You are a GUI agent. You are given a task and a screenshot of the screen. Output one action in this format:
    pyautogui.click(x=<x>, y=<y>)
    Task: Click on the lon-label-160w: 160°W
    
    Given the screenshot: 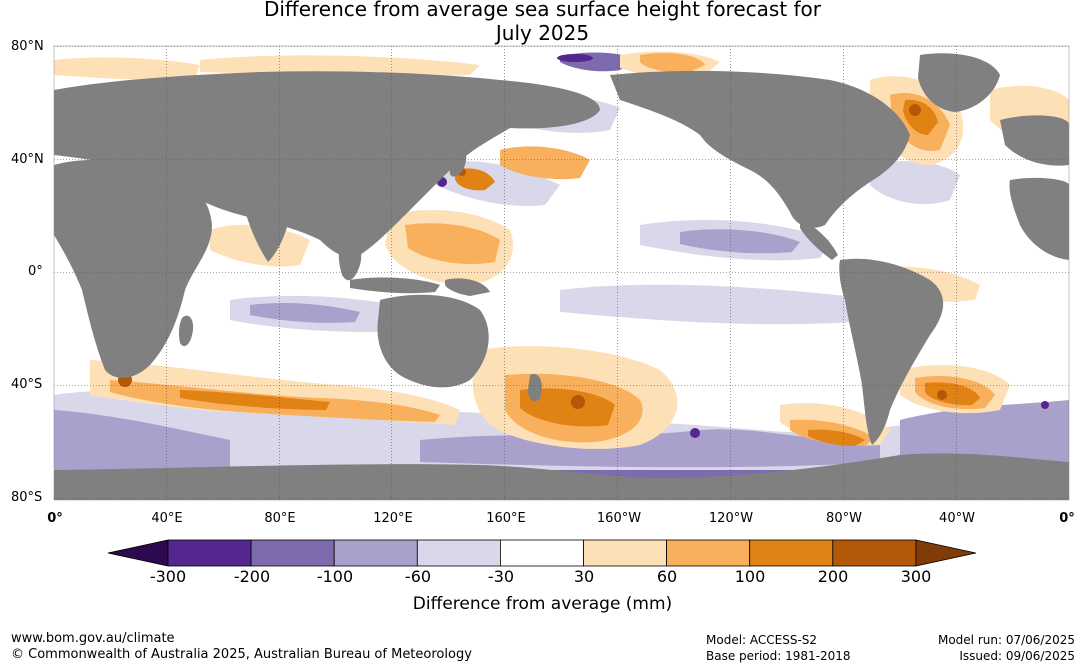 What is the action you would take?
    pyautogui.click(x=619, y=518)
    